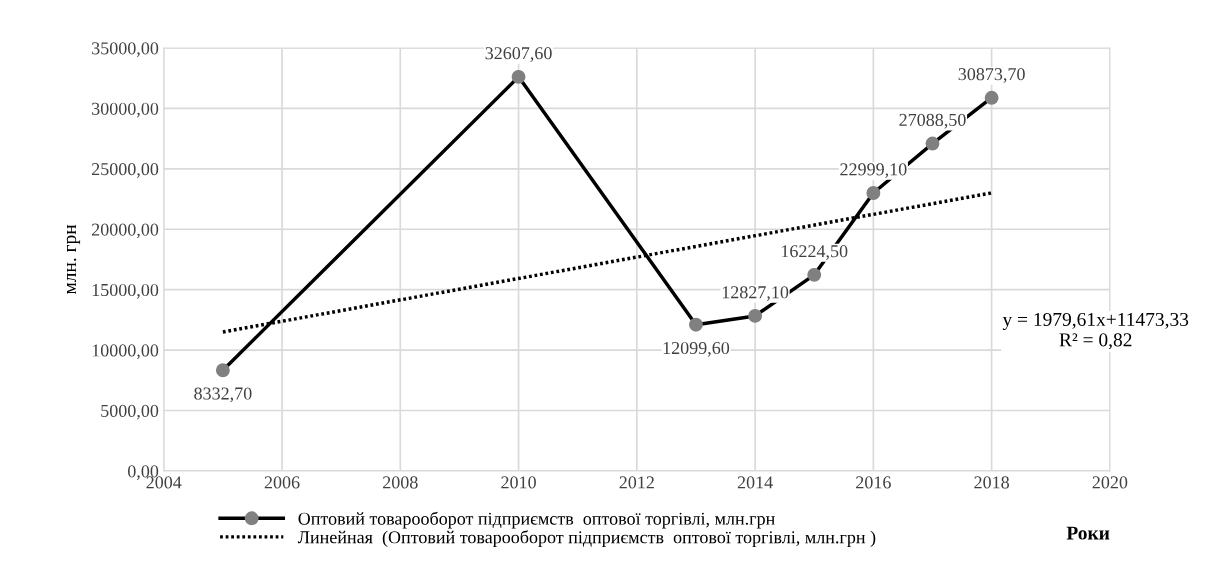 The image size is (1213, 564). Describe the element at coordinates (636, 482) in the screenshot. I see `x-tick-label: 2012` at that location.